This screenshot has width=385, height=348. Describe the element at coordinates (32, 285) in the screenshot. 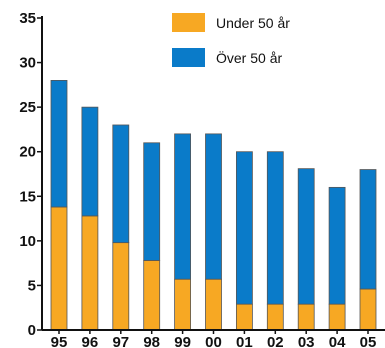

I see `y-tick-label: 5` at that location.